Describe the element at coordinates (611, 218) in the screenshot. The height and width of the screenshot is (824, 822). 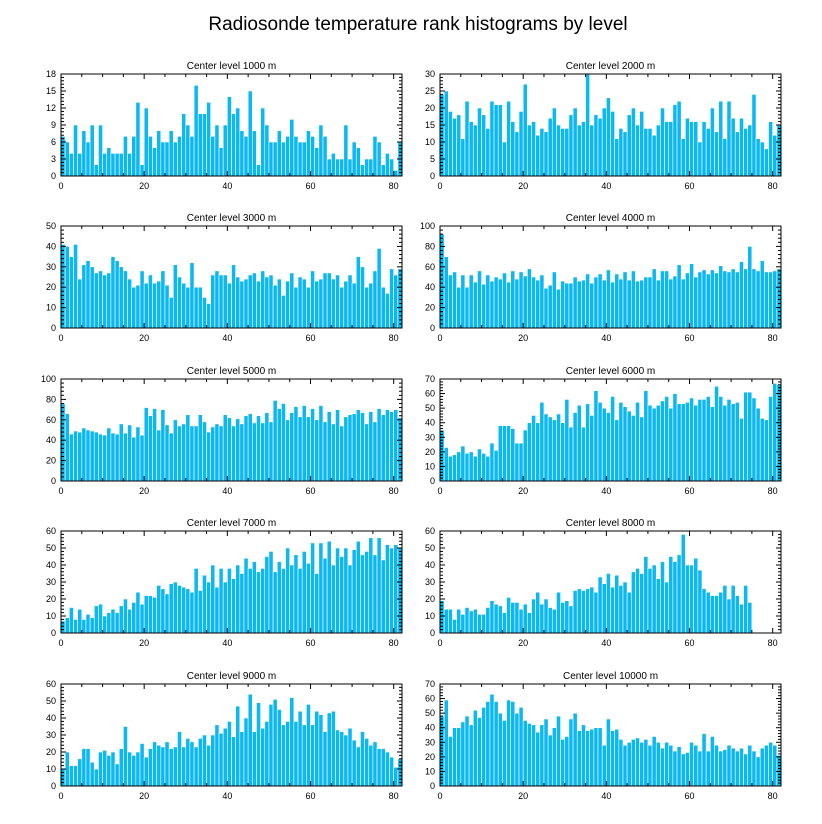
I see `panel-title: Center level 4000 m` at that location.